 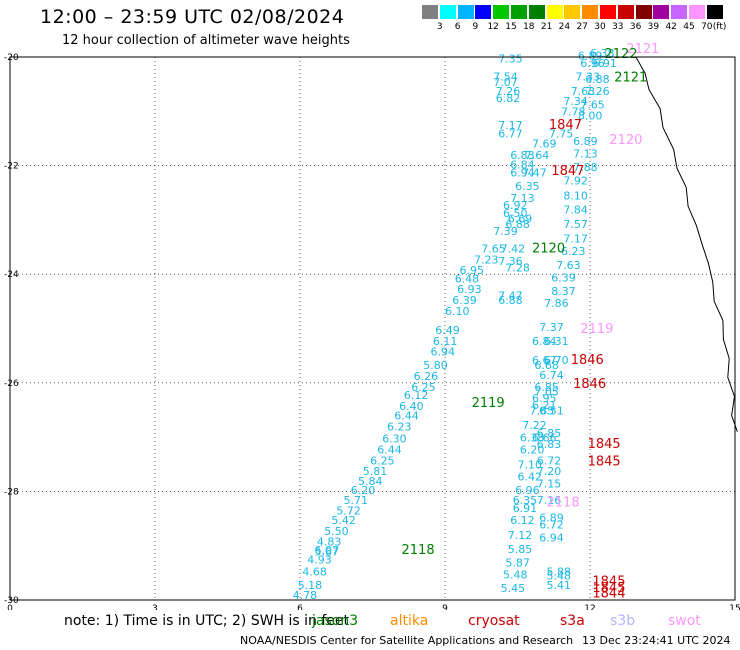 I want to click on swh-value: 7.92, so click(x=575, y=181).